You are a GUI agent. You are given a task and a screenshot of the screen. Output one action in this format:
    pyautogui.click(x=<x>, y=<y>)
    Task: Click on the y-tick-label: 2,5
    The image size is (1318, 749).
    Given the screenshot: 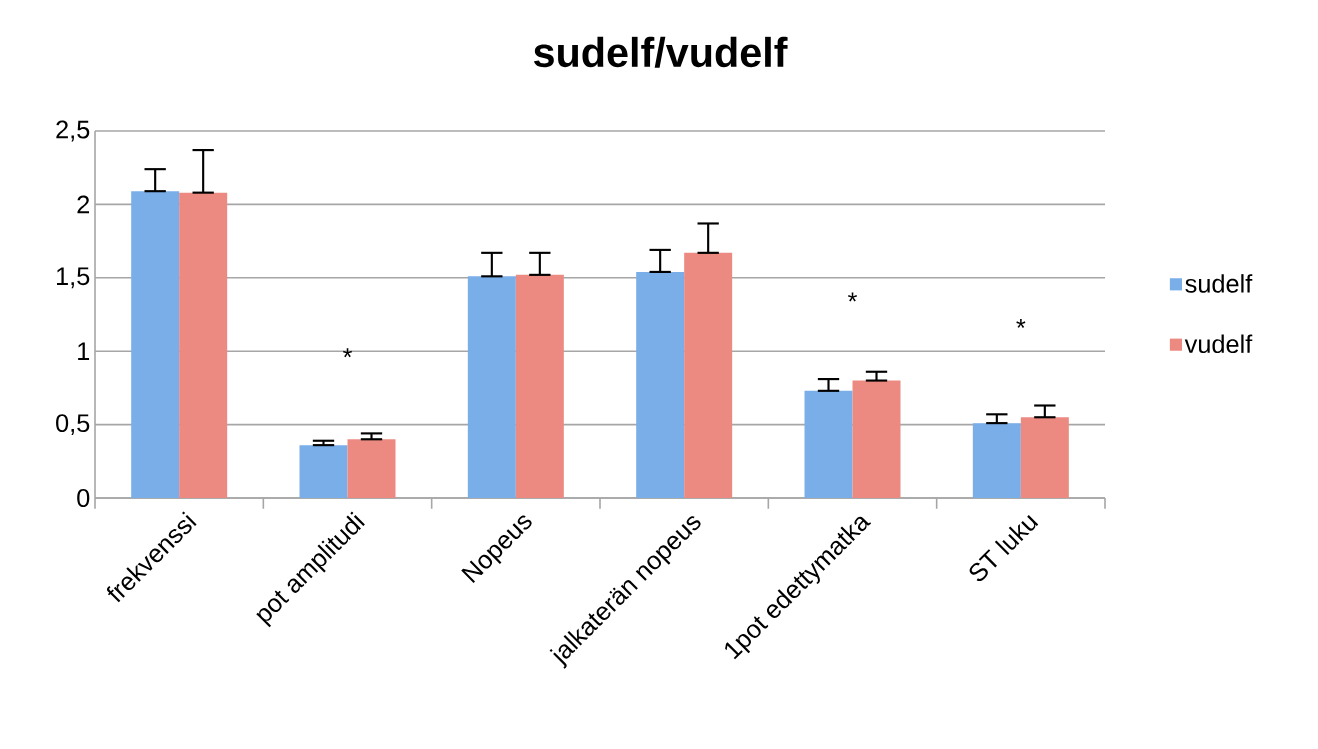 What is the action you would take?
    pyautogui.click(x=73, y=131)
    